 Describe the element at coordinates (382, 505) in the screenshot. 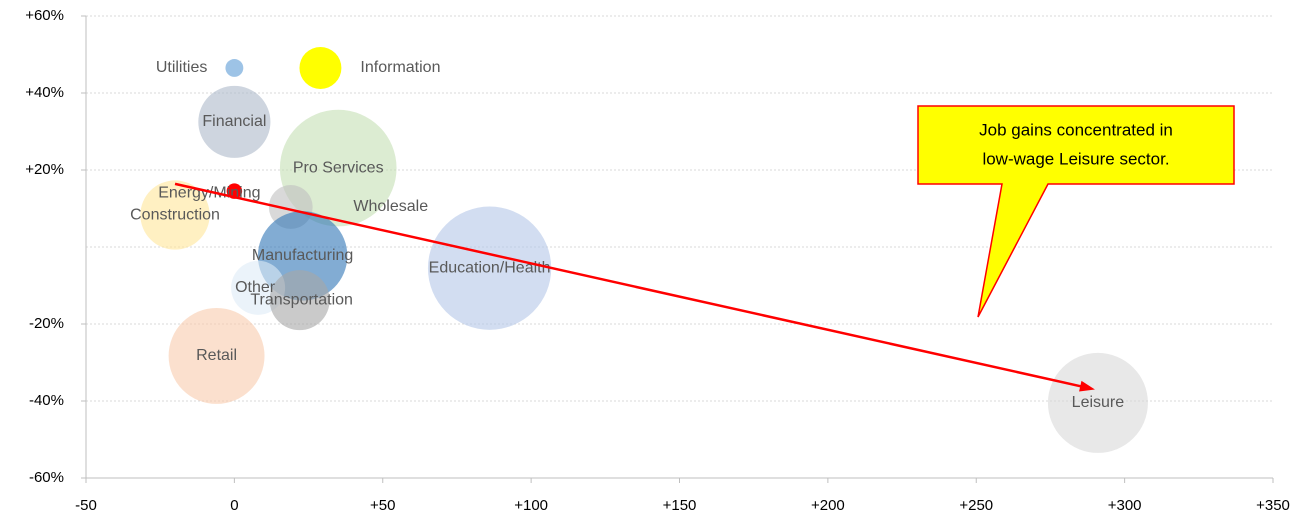

I see `x-tick-label: +50` at that location.